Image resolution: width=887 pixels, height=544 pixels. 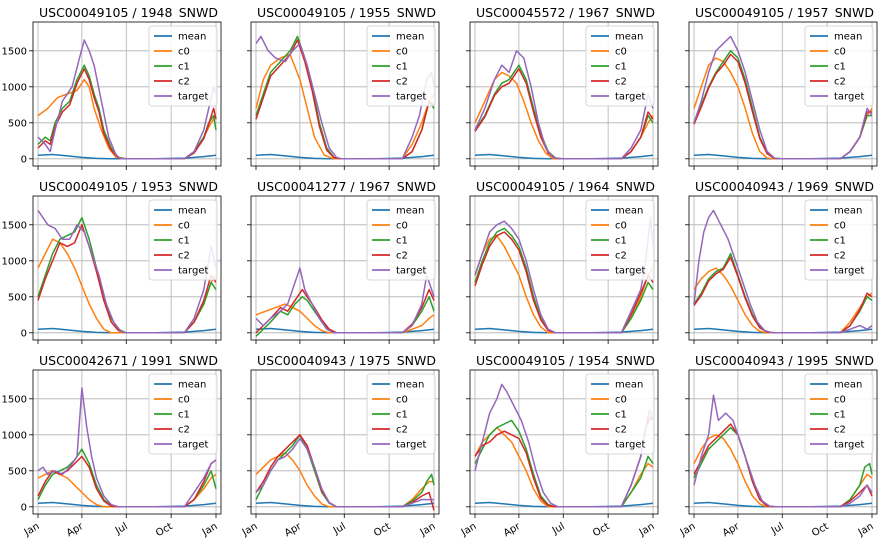 I want to click on subplot-title: USC00049105 / 1948, so click(x=105, y=12).